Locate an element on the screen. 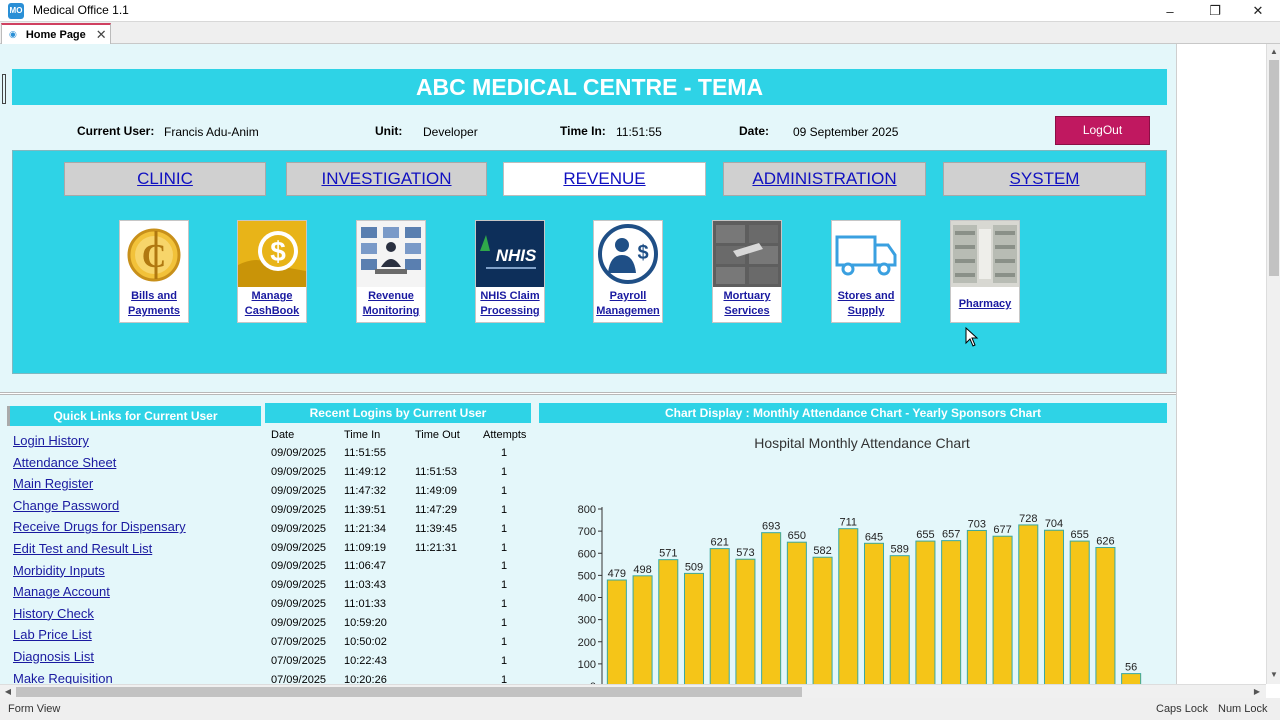 The height and width of the screenshot is (720, 1280). quick-link-make-requisition: Make Requisition is located at coordinates (63, 677).